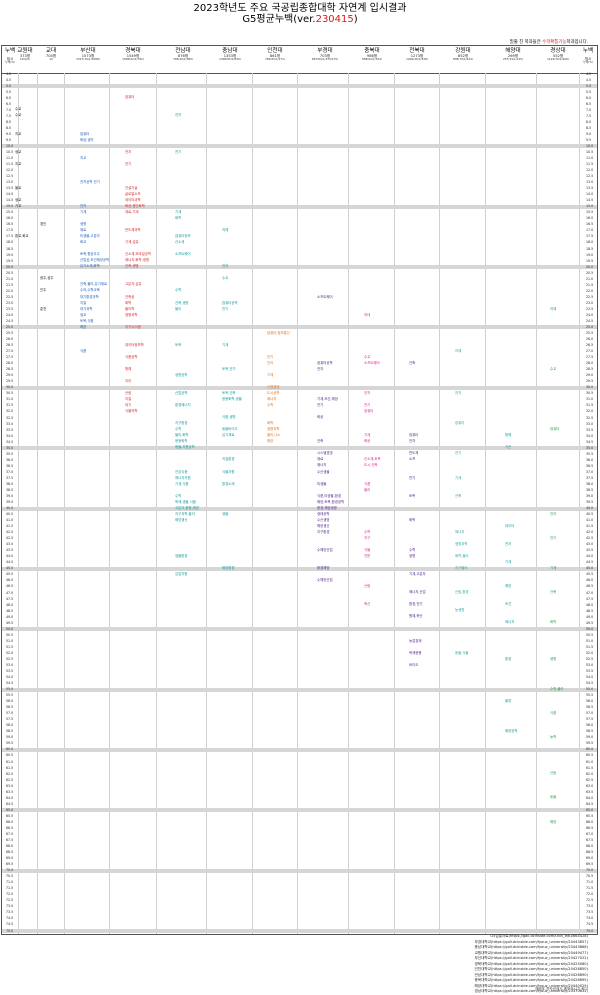 The height and width of the screenshot is (995, 600). Describe the element at coordinates (367, 483) in the screenshot. I see `department-entry: 식품` at that location.